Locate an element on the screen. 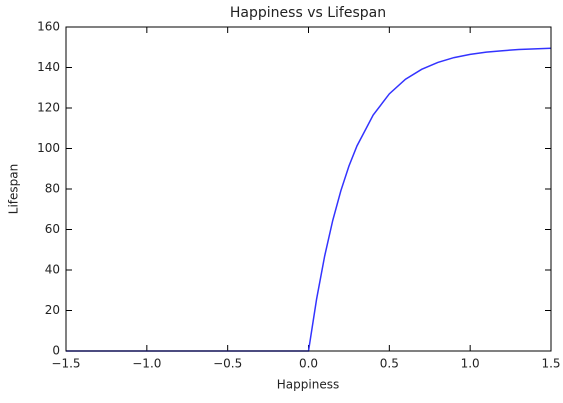 The image size is (563, 403). x-tick-label: 1.0 is located at coordinates (470, 364).